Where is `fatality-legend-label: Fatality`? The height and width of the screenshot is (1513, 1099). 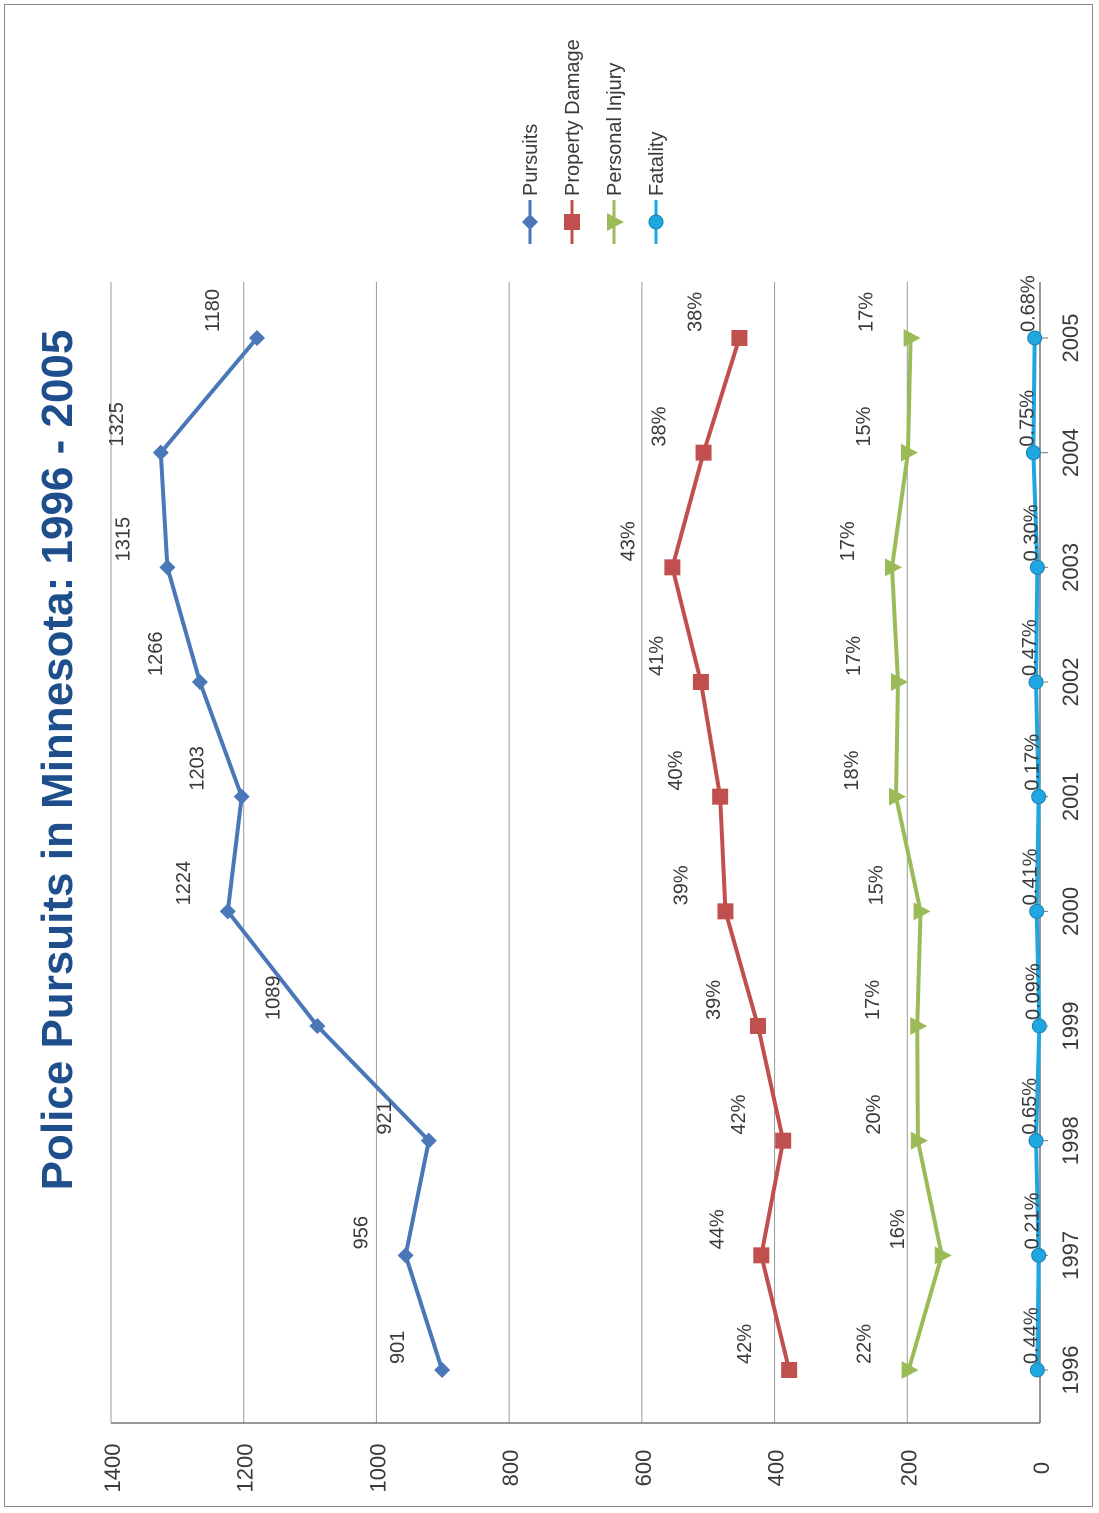
fatality-legend-label: Fatality is located at coordinates (657, 164).